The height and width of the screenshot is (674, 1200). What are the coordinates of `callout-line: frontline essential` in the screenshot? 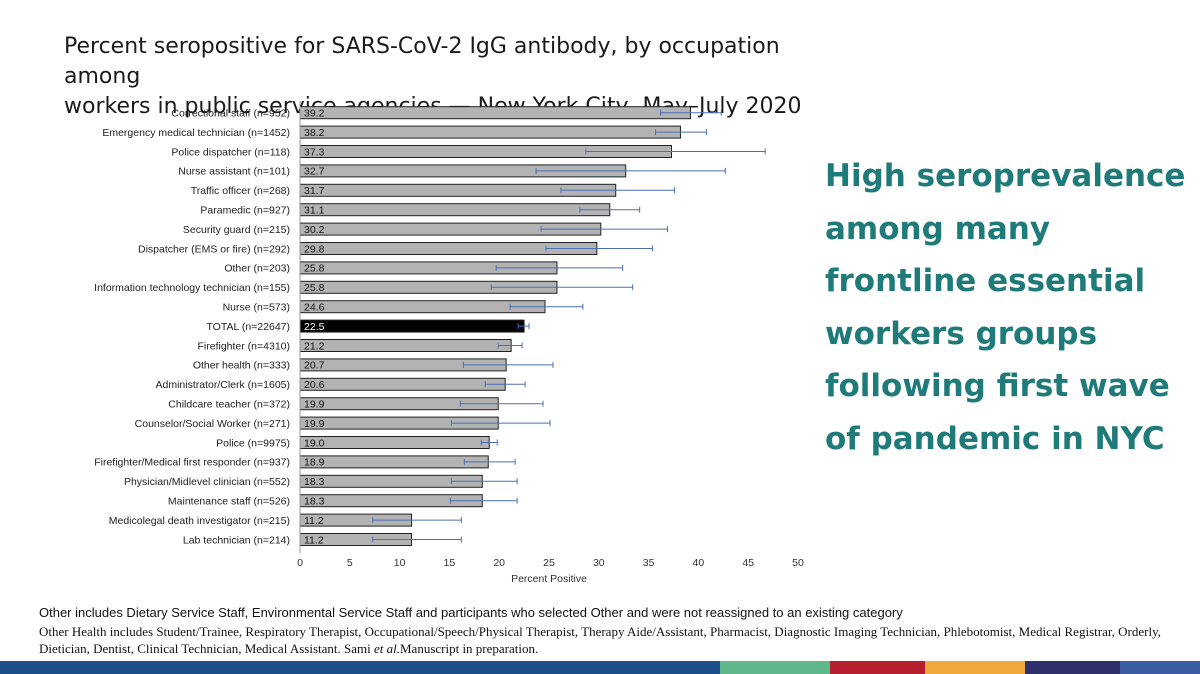 It's located at (985, 281).